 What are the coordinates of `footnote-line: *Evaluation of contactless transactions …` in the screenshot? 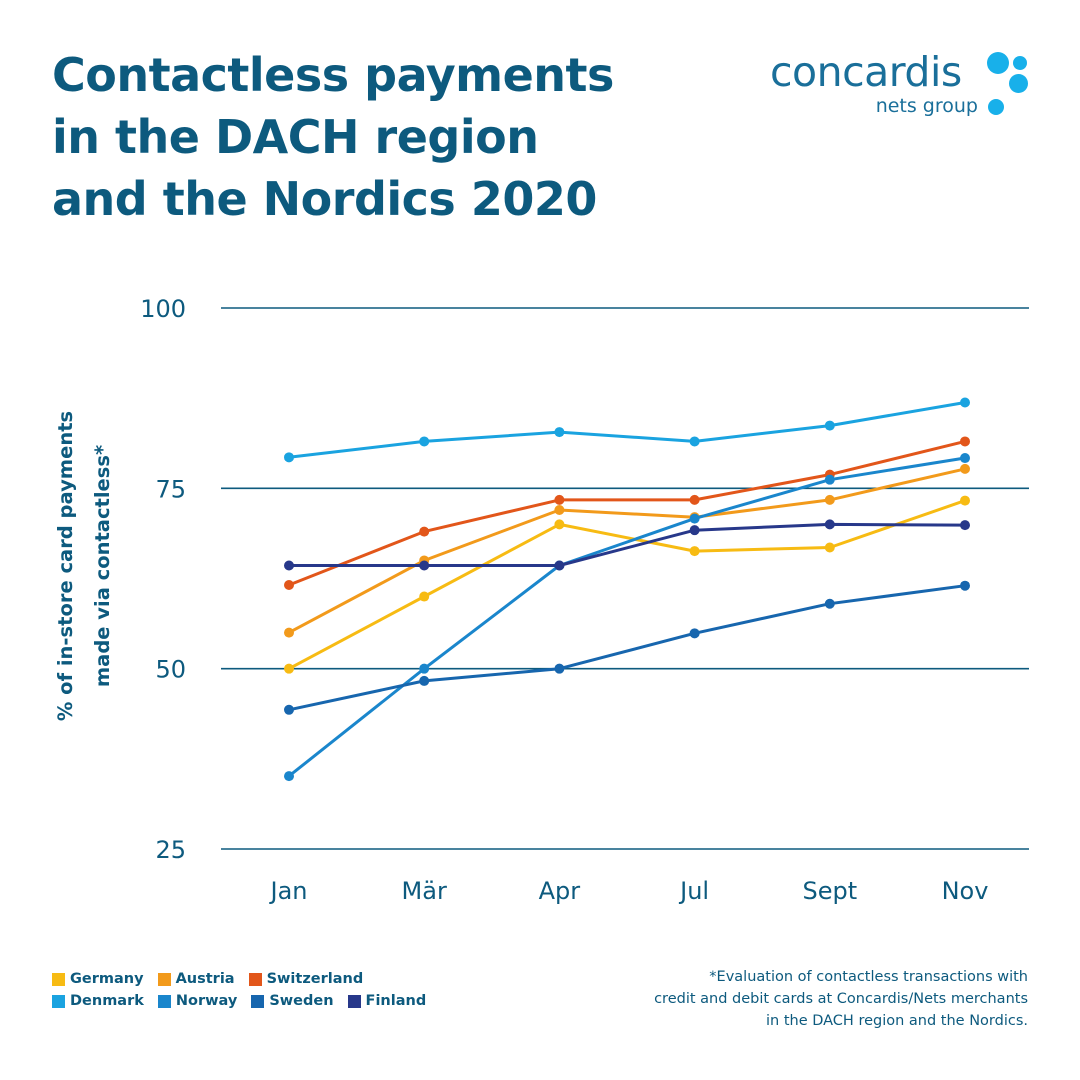 It's located at (868, 977).